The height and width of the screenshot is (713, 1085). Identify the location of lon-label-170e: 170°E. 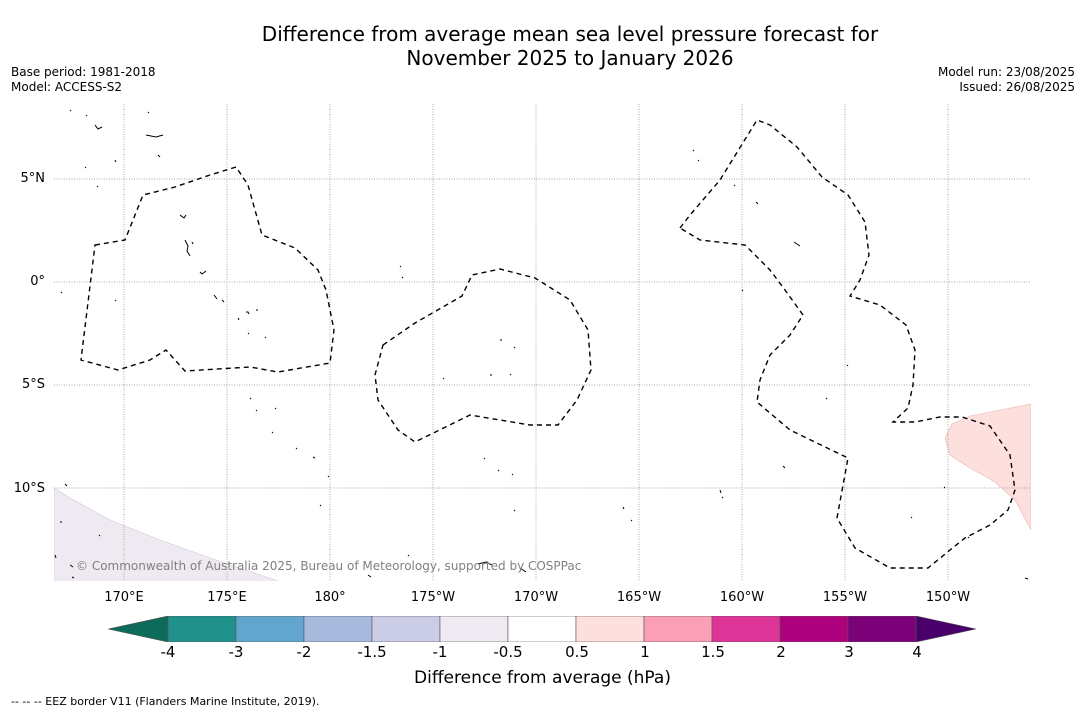
(124, 597).